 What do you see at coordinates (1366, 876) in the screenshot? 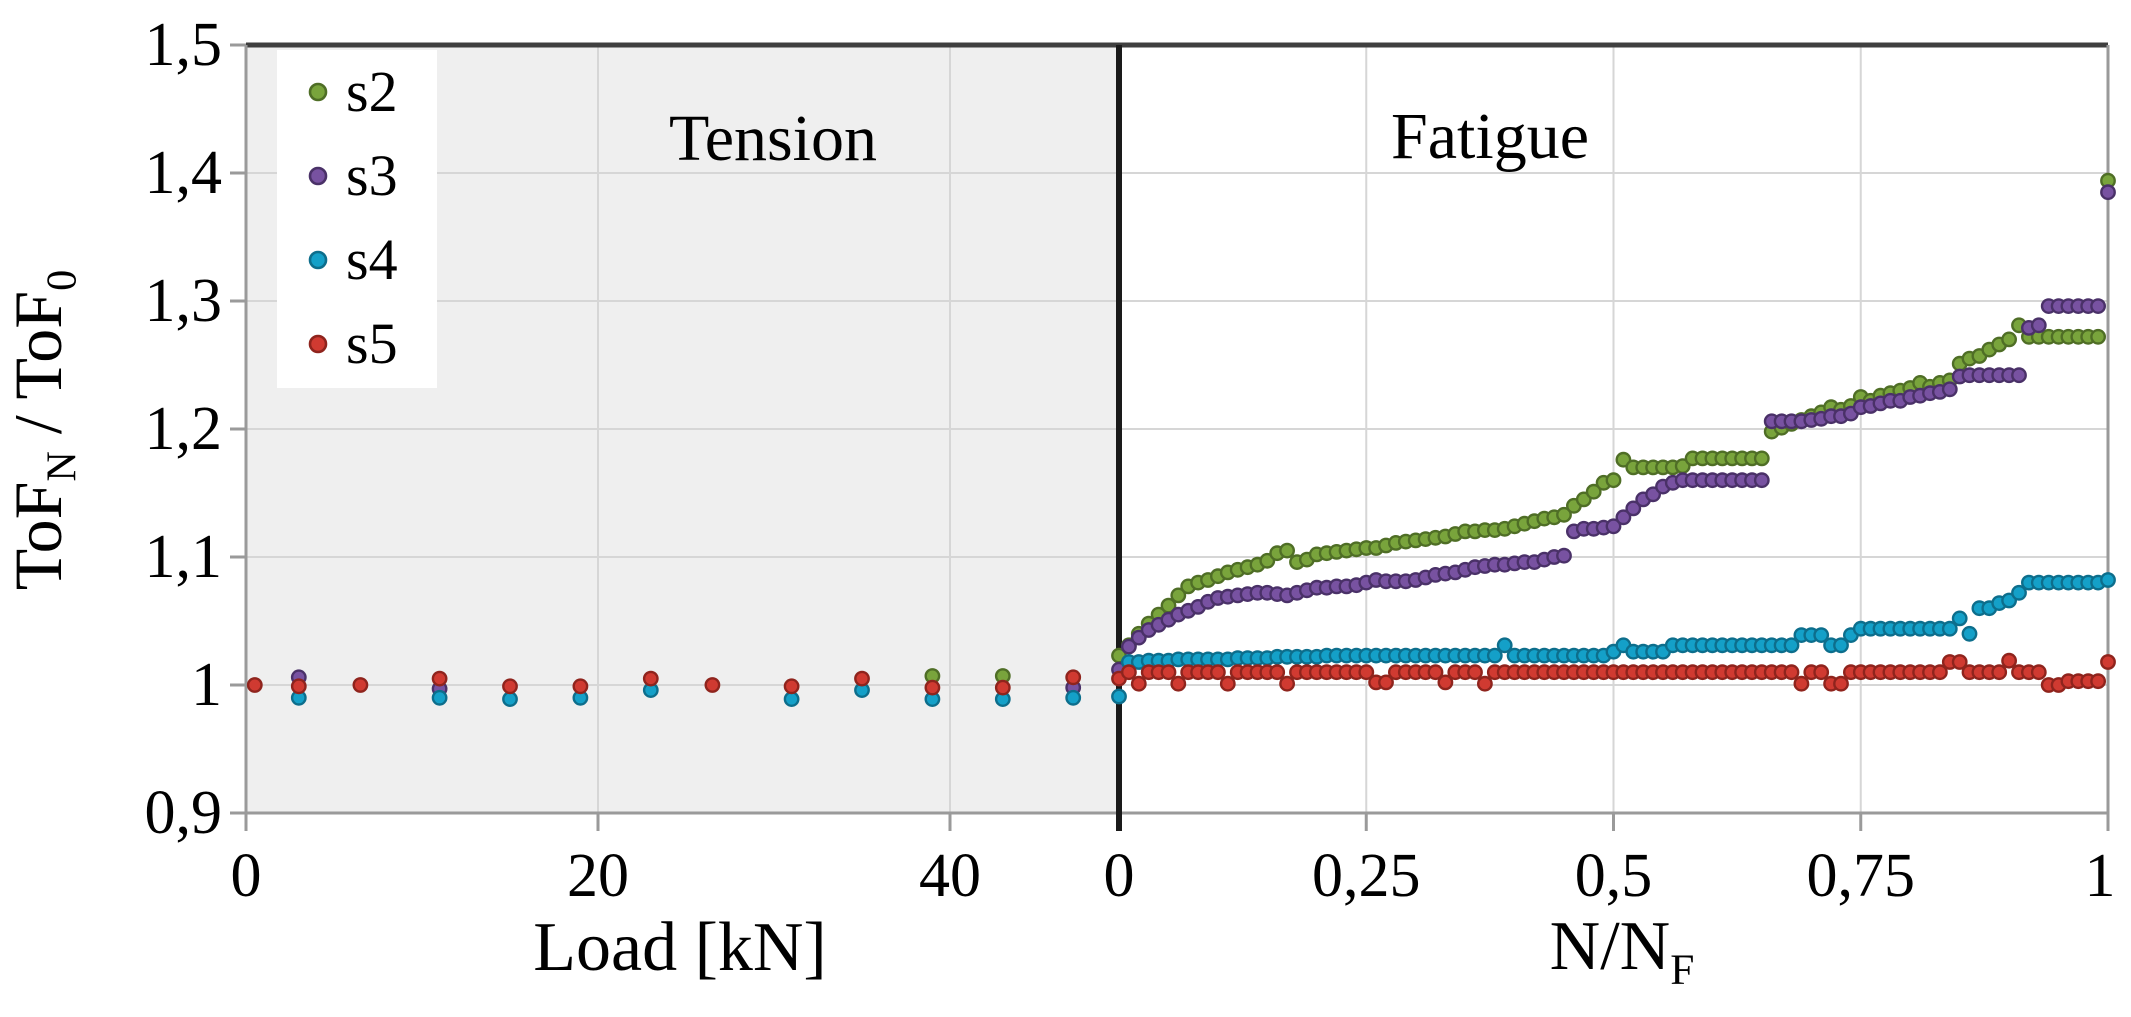
I see `x-tick-label: 0,25` at bounding box center [1366, 876].